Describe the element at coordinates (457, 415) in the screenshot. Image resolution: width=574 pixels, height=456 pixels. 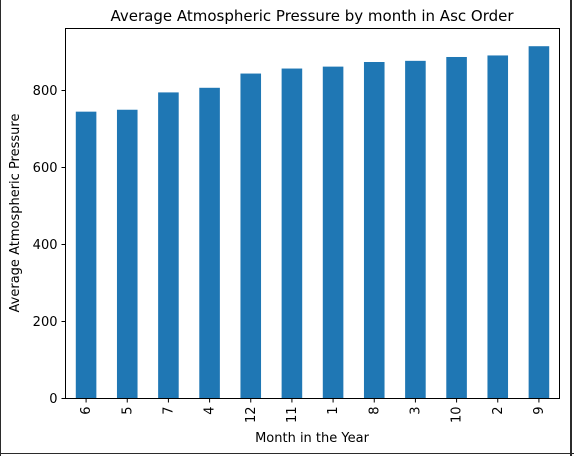
I see `x-tick-label: 10` at that location.